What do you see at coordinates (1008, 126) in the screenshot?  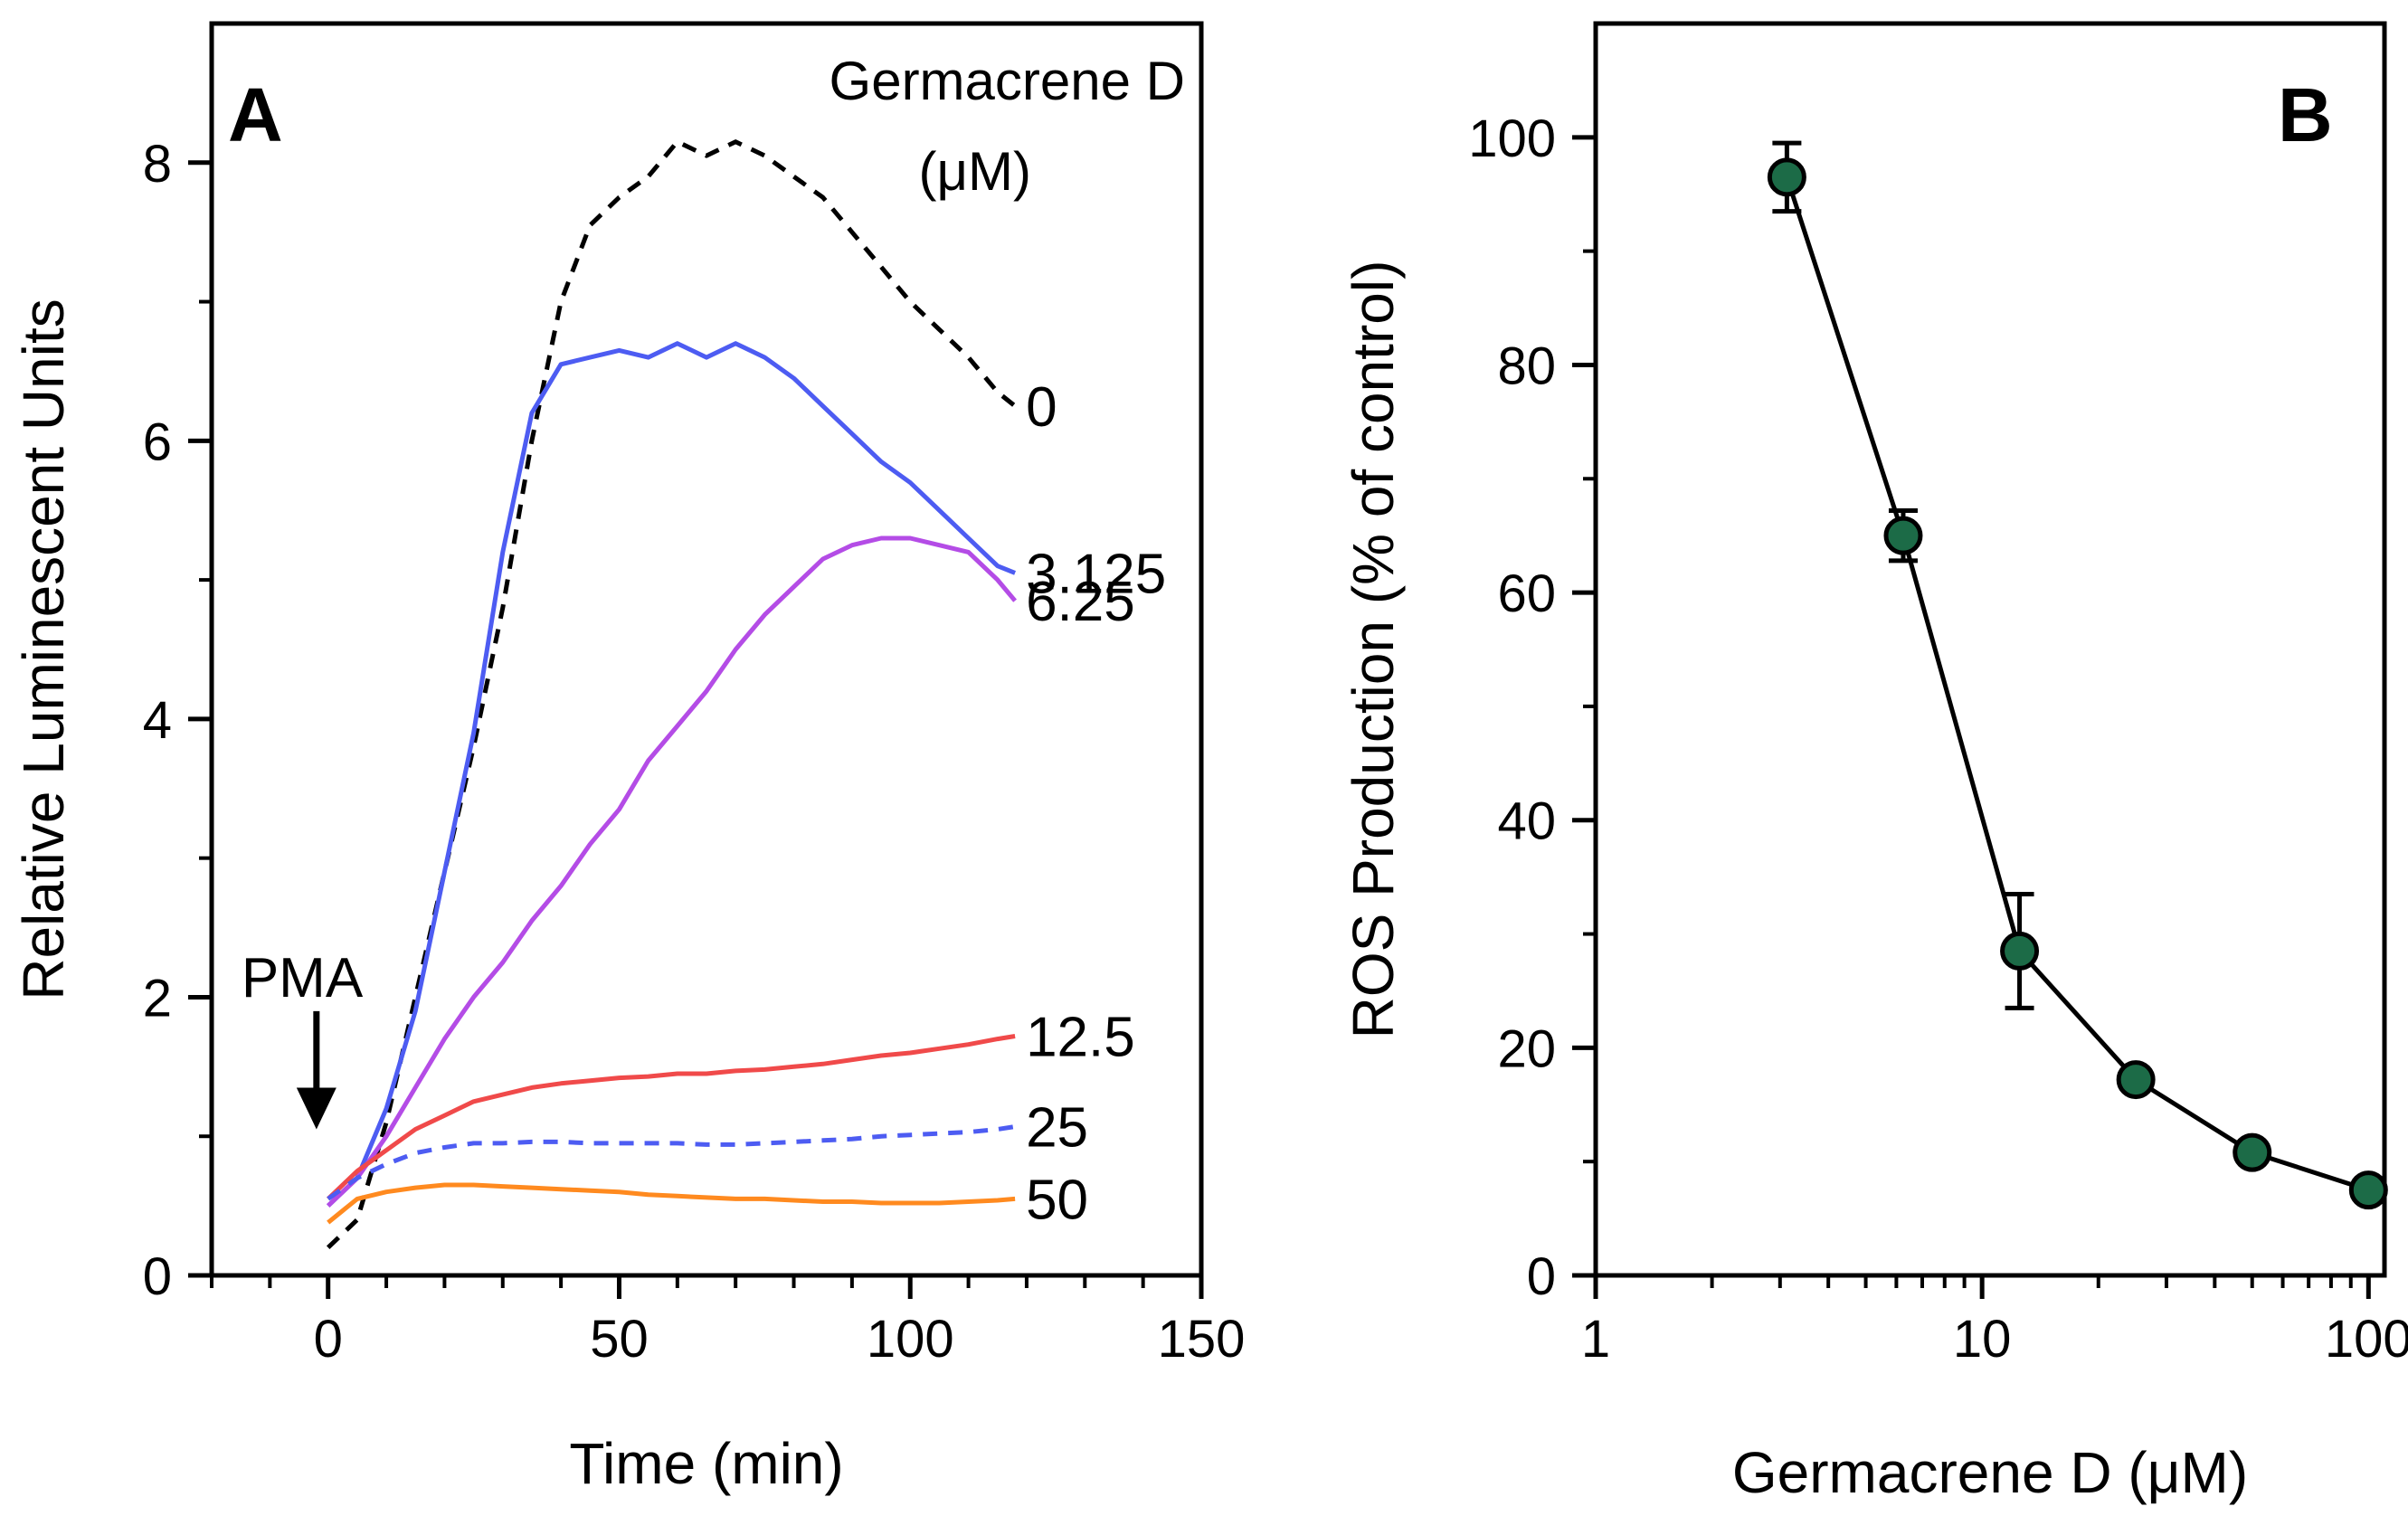 I see `panel-a-legend-title: Germacrene D (μM)` at bounding box center [1008, 126].